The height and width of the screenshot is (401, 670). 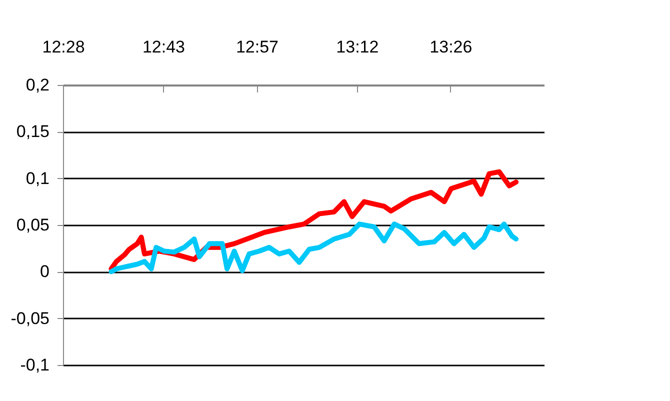 I want to click on y-tick-label: 0,15, so click(x=33, y=132).